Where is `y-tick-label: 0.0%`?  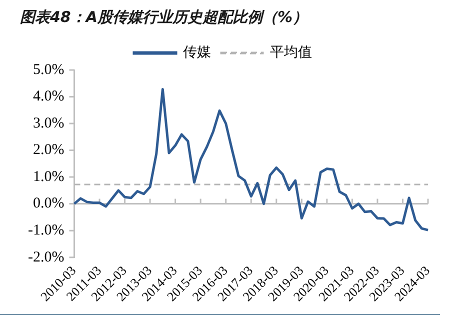
y-tick-label: 0.0% is located at coordinates (48, 204).